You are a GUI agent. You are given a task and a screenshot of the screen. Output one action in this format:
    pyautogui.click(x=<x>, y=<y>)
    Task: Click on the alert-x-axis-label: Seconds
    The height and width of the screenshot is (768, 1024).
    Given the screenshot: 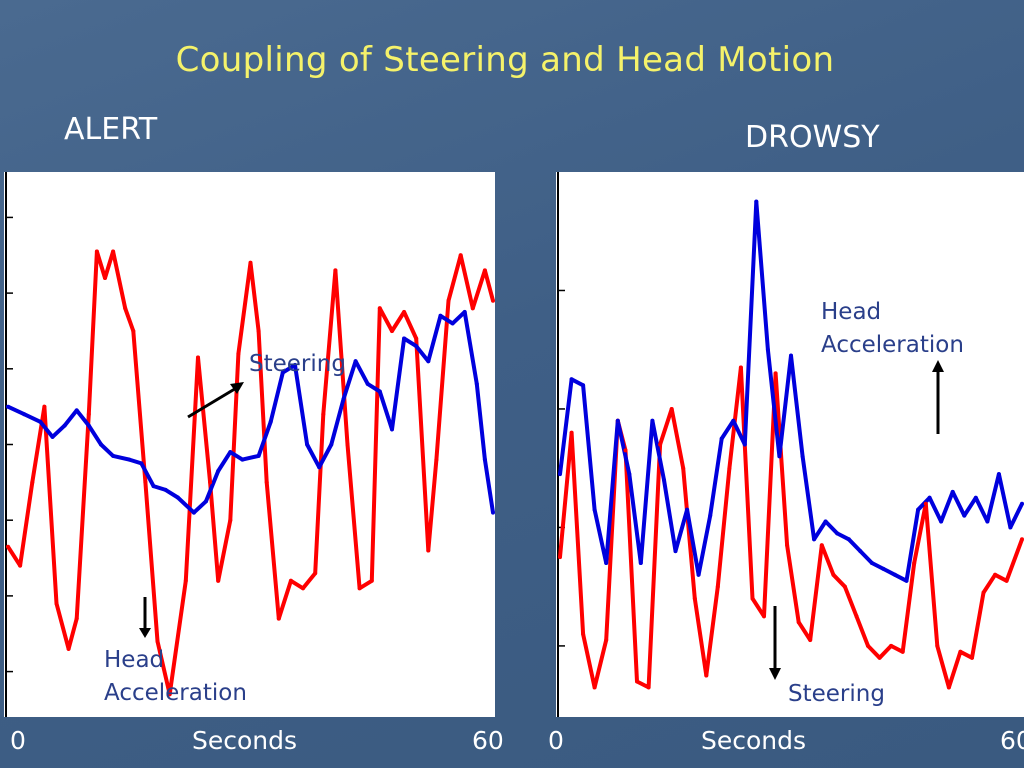 What is the action you would take?
    pyautogui.click(x=245, y=740)
    